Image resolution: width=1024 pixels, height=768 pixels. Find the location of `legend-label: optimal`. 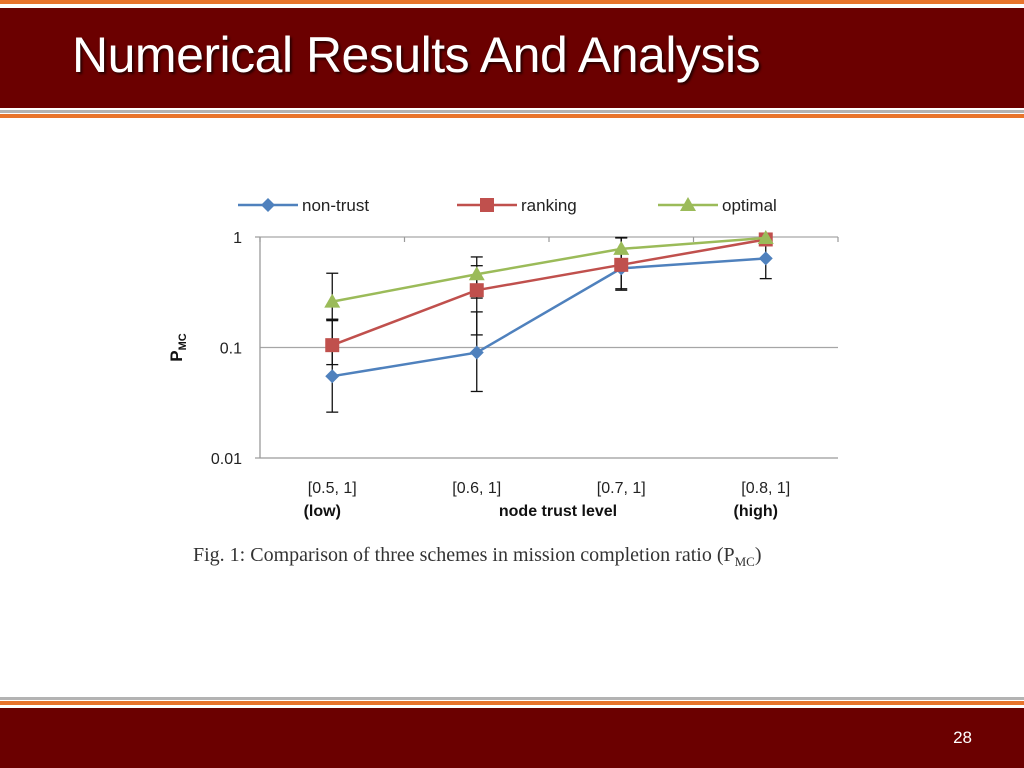

legend-label: optimal is located at coordinates (749, 205).